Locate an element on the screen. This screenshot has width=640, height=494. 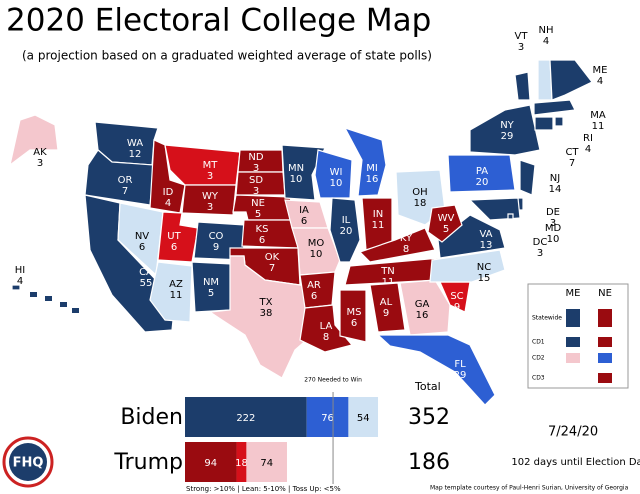
state-abbr: NC is located at coordinates (484, 267).